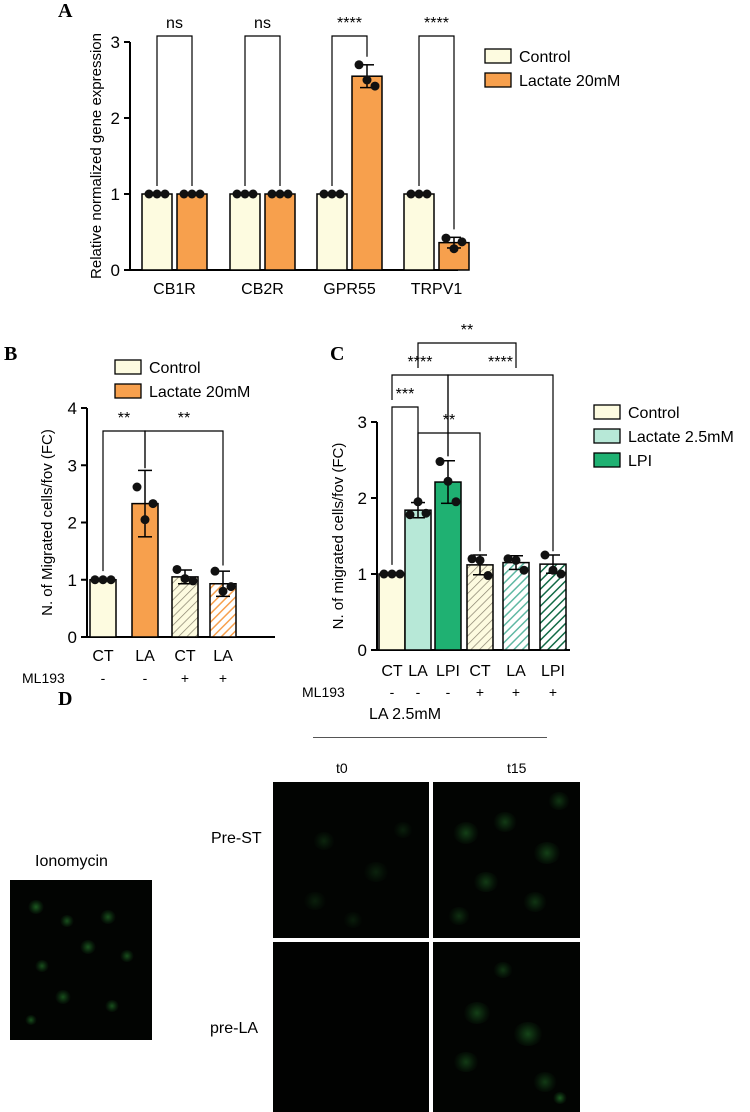  What do you see at coordinates (362, 650) in the screenshot?
I see `chart-c-y-tick-label: 0` at bounding box center [362, 650].